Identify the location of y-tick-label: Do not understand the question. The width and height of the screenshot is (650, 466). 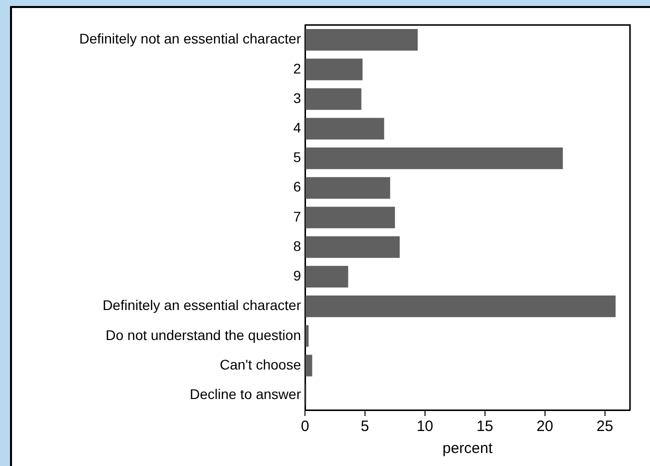
(203, 334).